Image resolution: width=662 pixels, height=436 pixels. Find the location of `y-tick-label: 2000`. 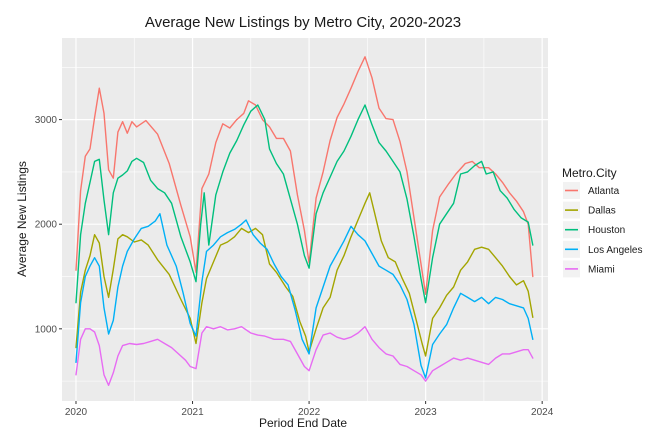

y-tick-label: 2000 is located at coordinates (46, 225).